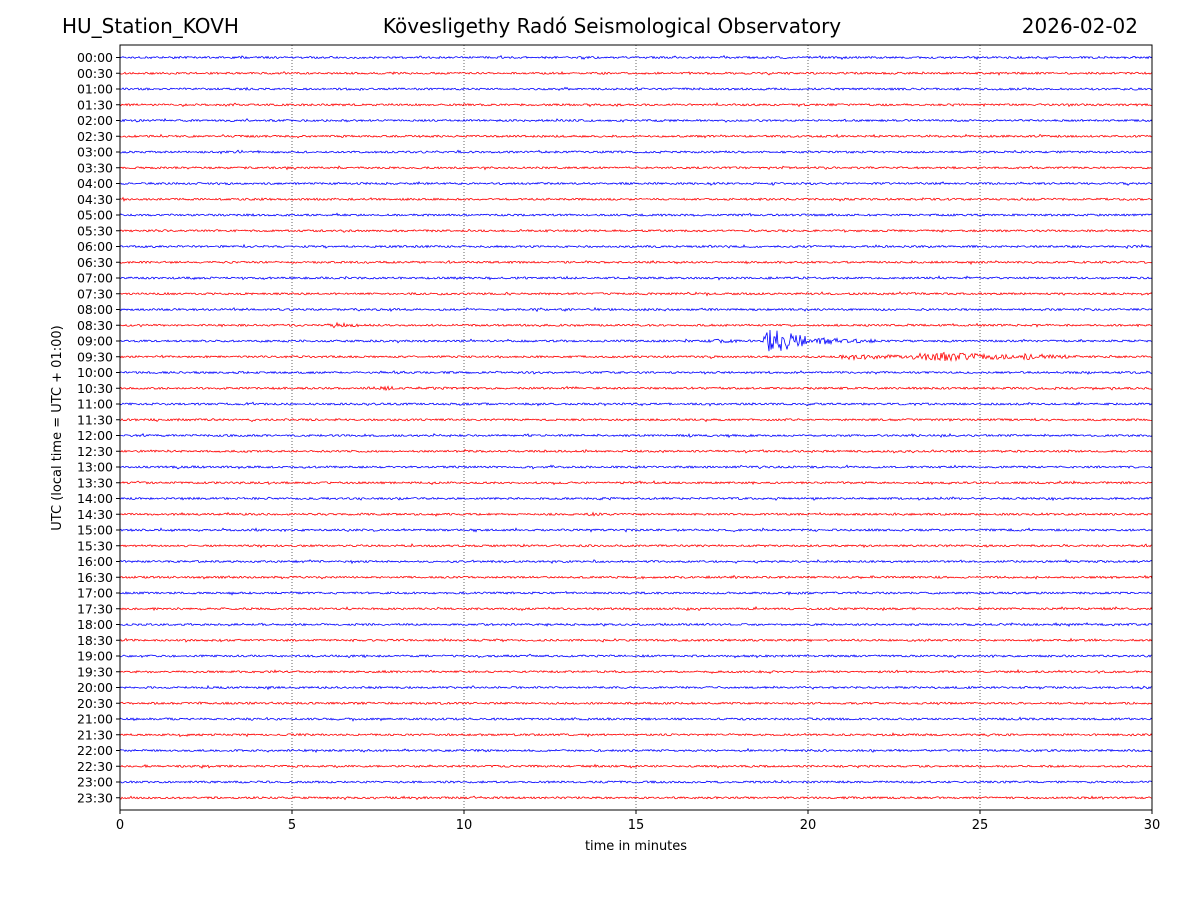 This screenshot has width=1200, height=900. I want to click on row-time-label: 02:00, so click(95, 120).